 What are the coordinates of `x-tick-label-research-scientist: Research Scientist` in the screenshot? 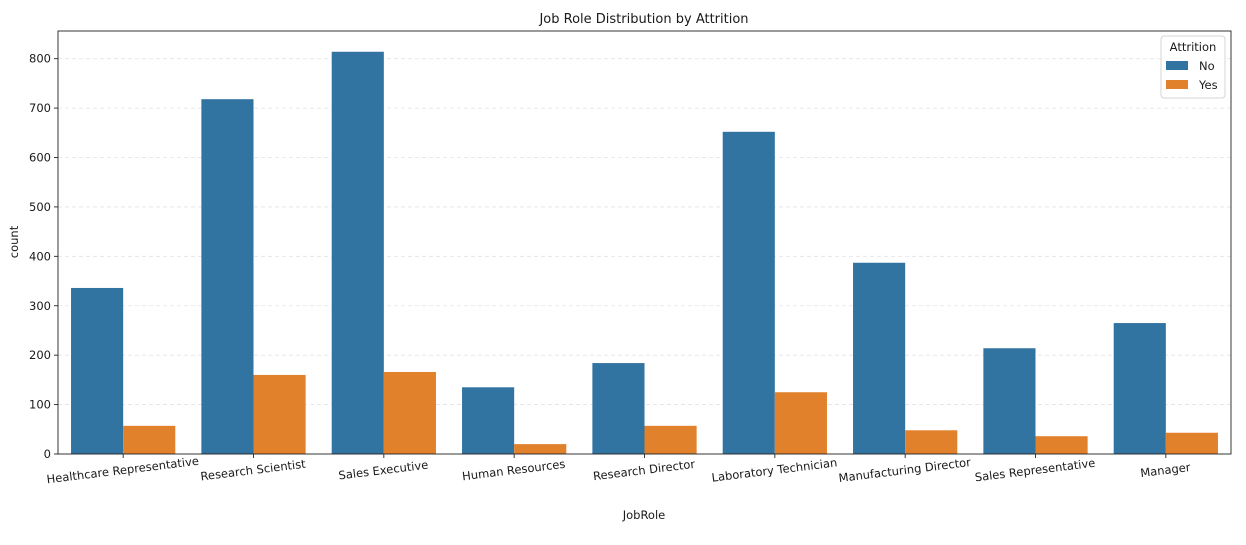 It's located at (253, 470).